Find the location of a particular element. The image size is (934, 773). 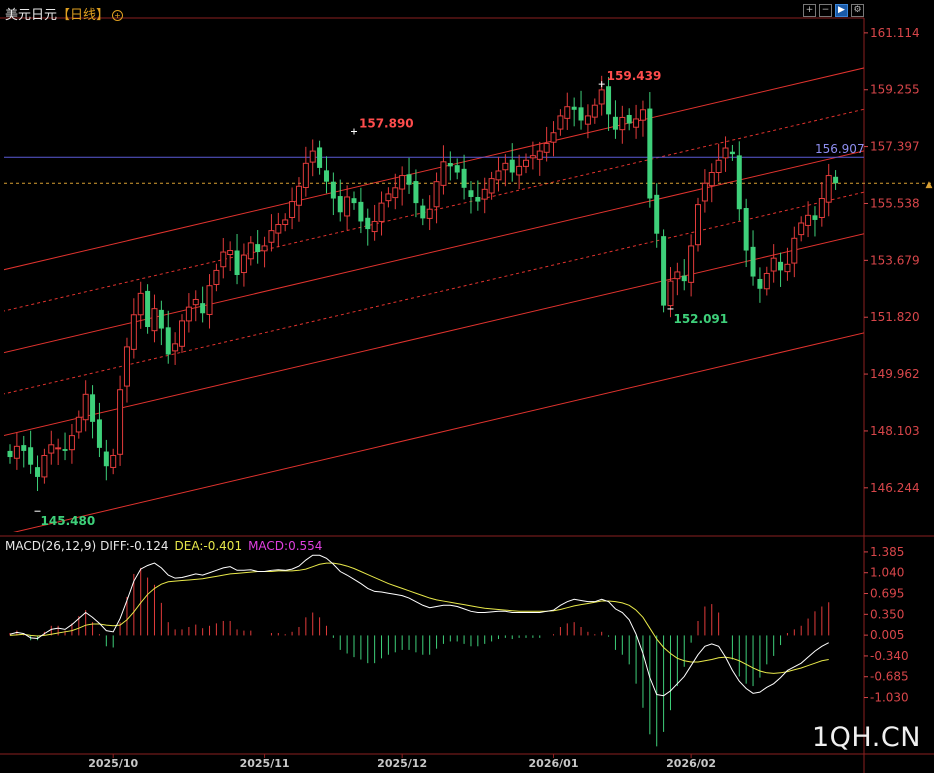

play-icon: ▶ is located at coordinates (841, 10).